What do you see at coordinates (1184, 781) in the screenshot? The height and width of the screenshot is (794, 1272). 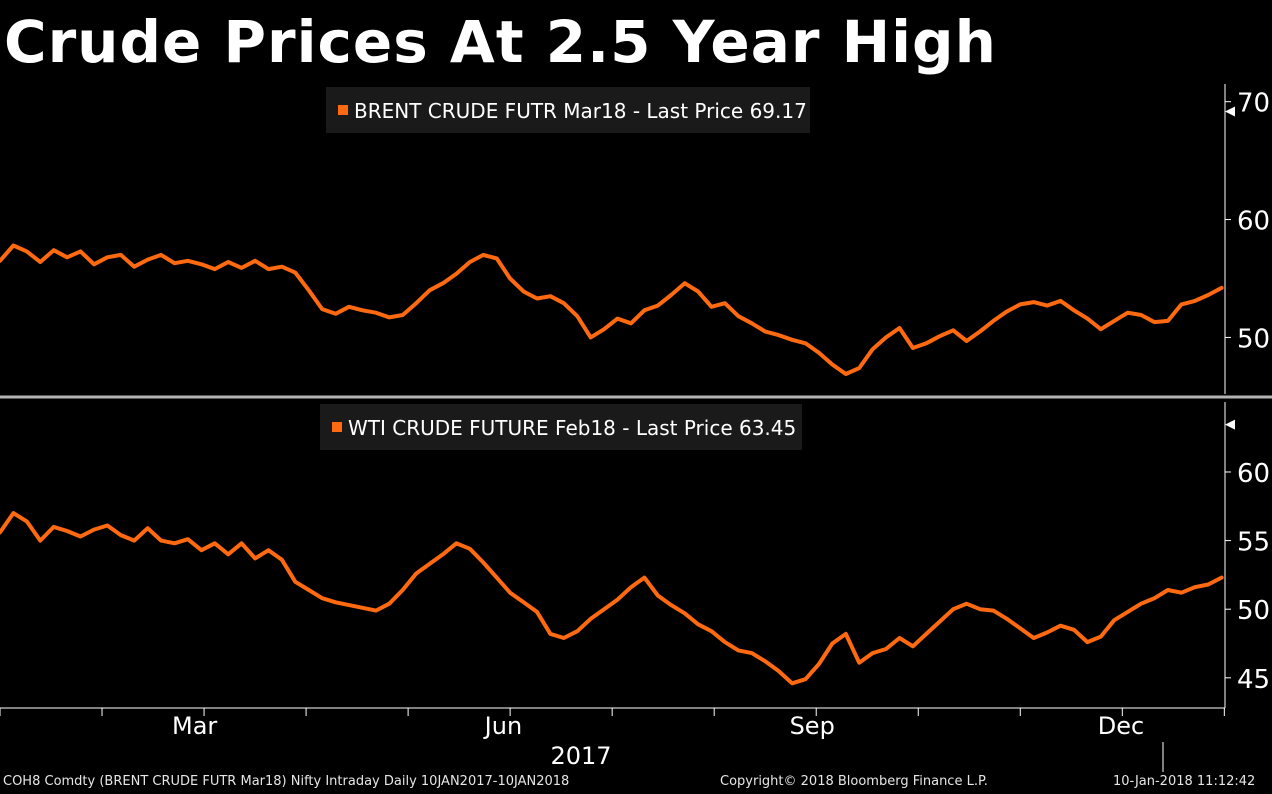 I see `footer-timestamp: 10-Jan-2018 11:12:42` at bounding box center [1184, 781].